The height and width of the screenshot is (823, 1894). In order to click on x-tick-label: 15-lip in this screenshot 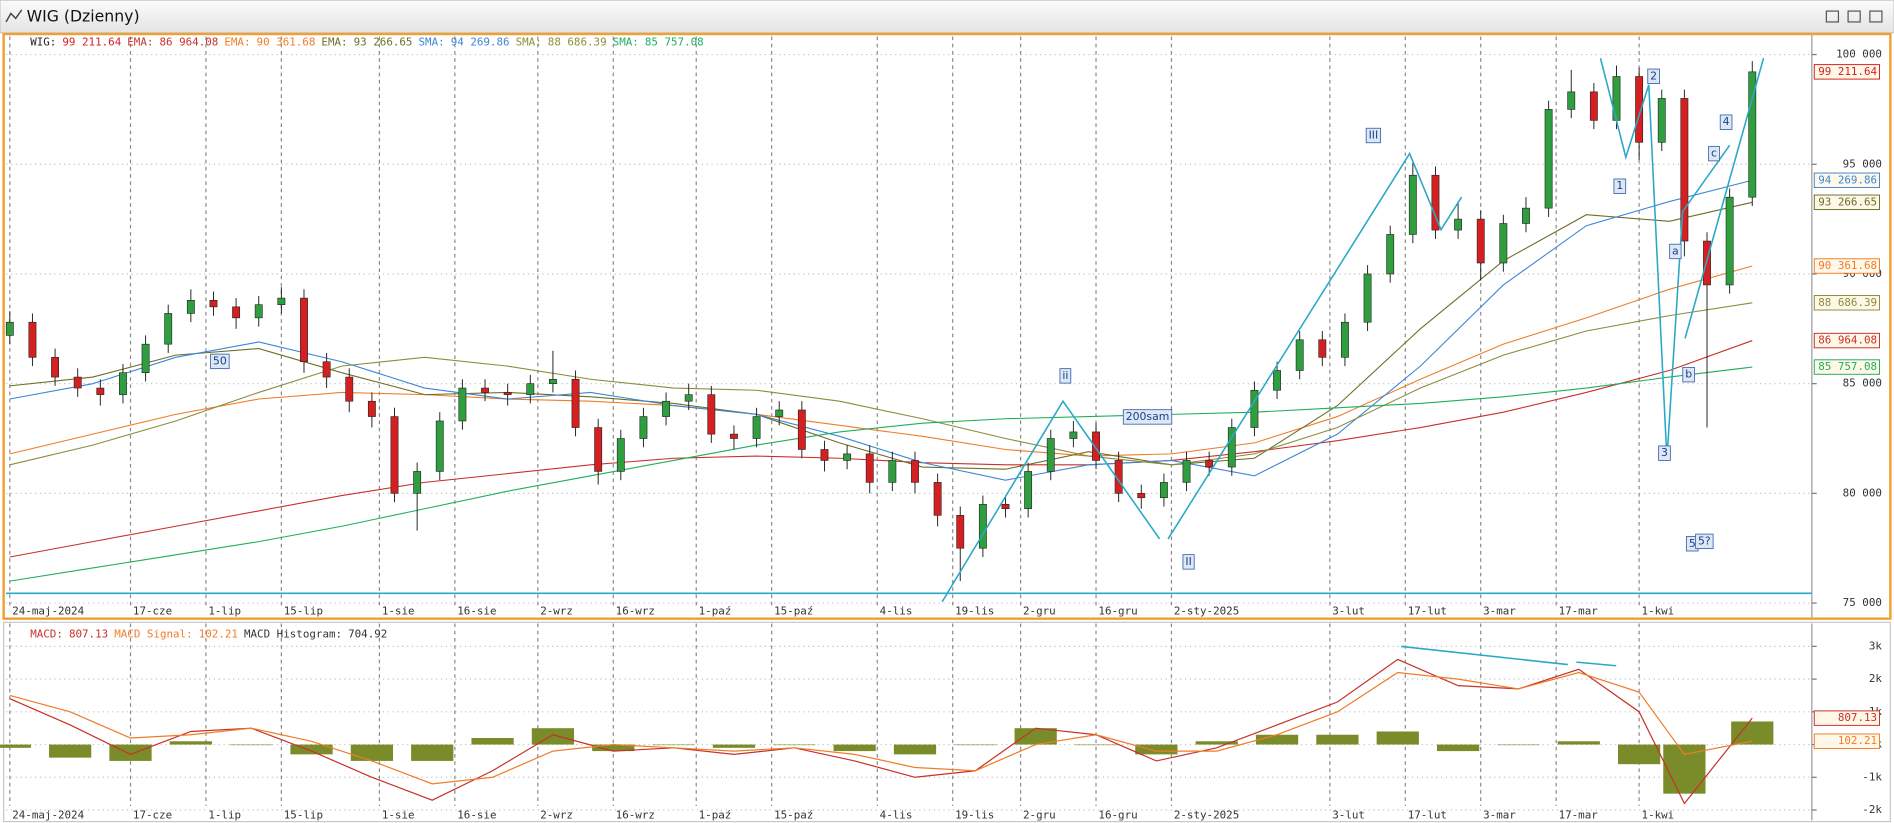, I will do `click(303, 610)`.